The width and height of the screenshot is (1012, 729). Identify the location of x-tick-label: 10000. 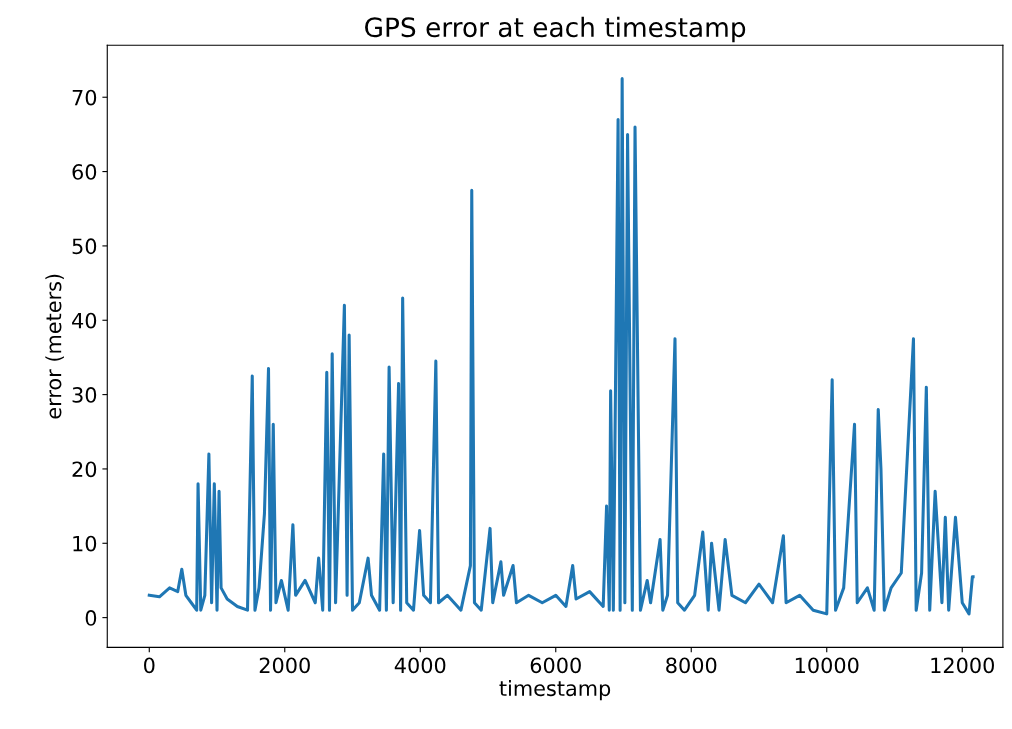
(827, 665).